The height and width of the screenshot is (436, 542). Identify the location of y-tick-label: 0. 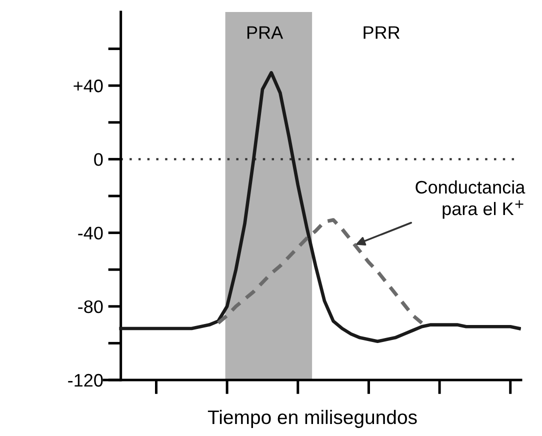
(98, 159).